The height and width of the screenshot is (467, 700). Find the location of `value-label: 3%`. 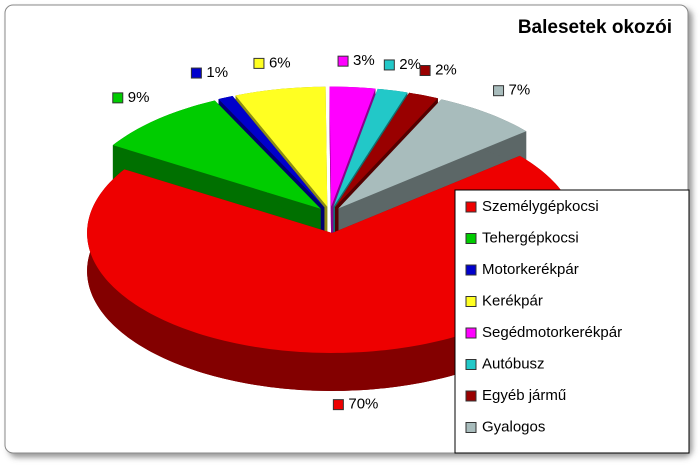

value-label: 3% is located at coordinates (364, 60).